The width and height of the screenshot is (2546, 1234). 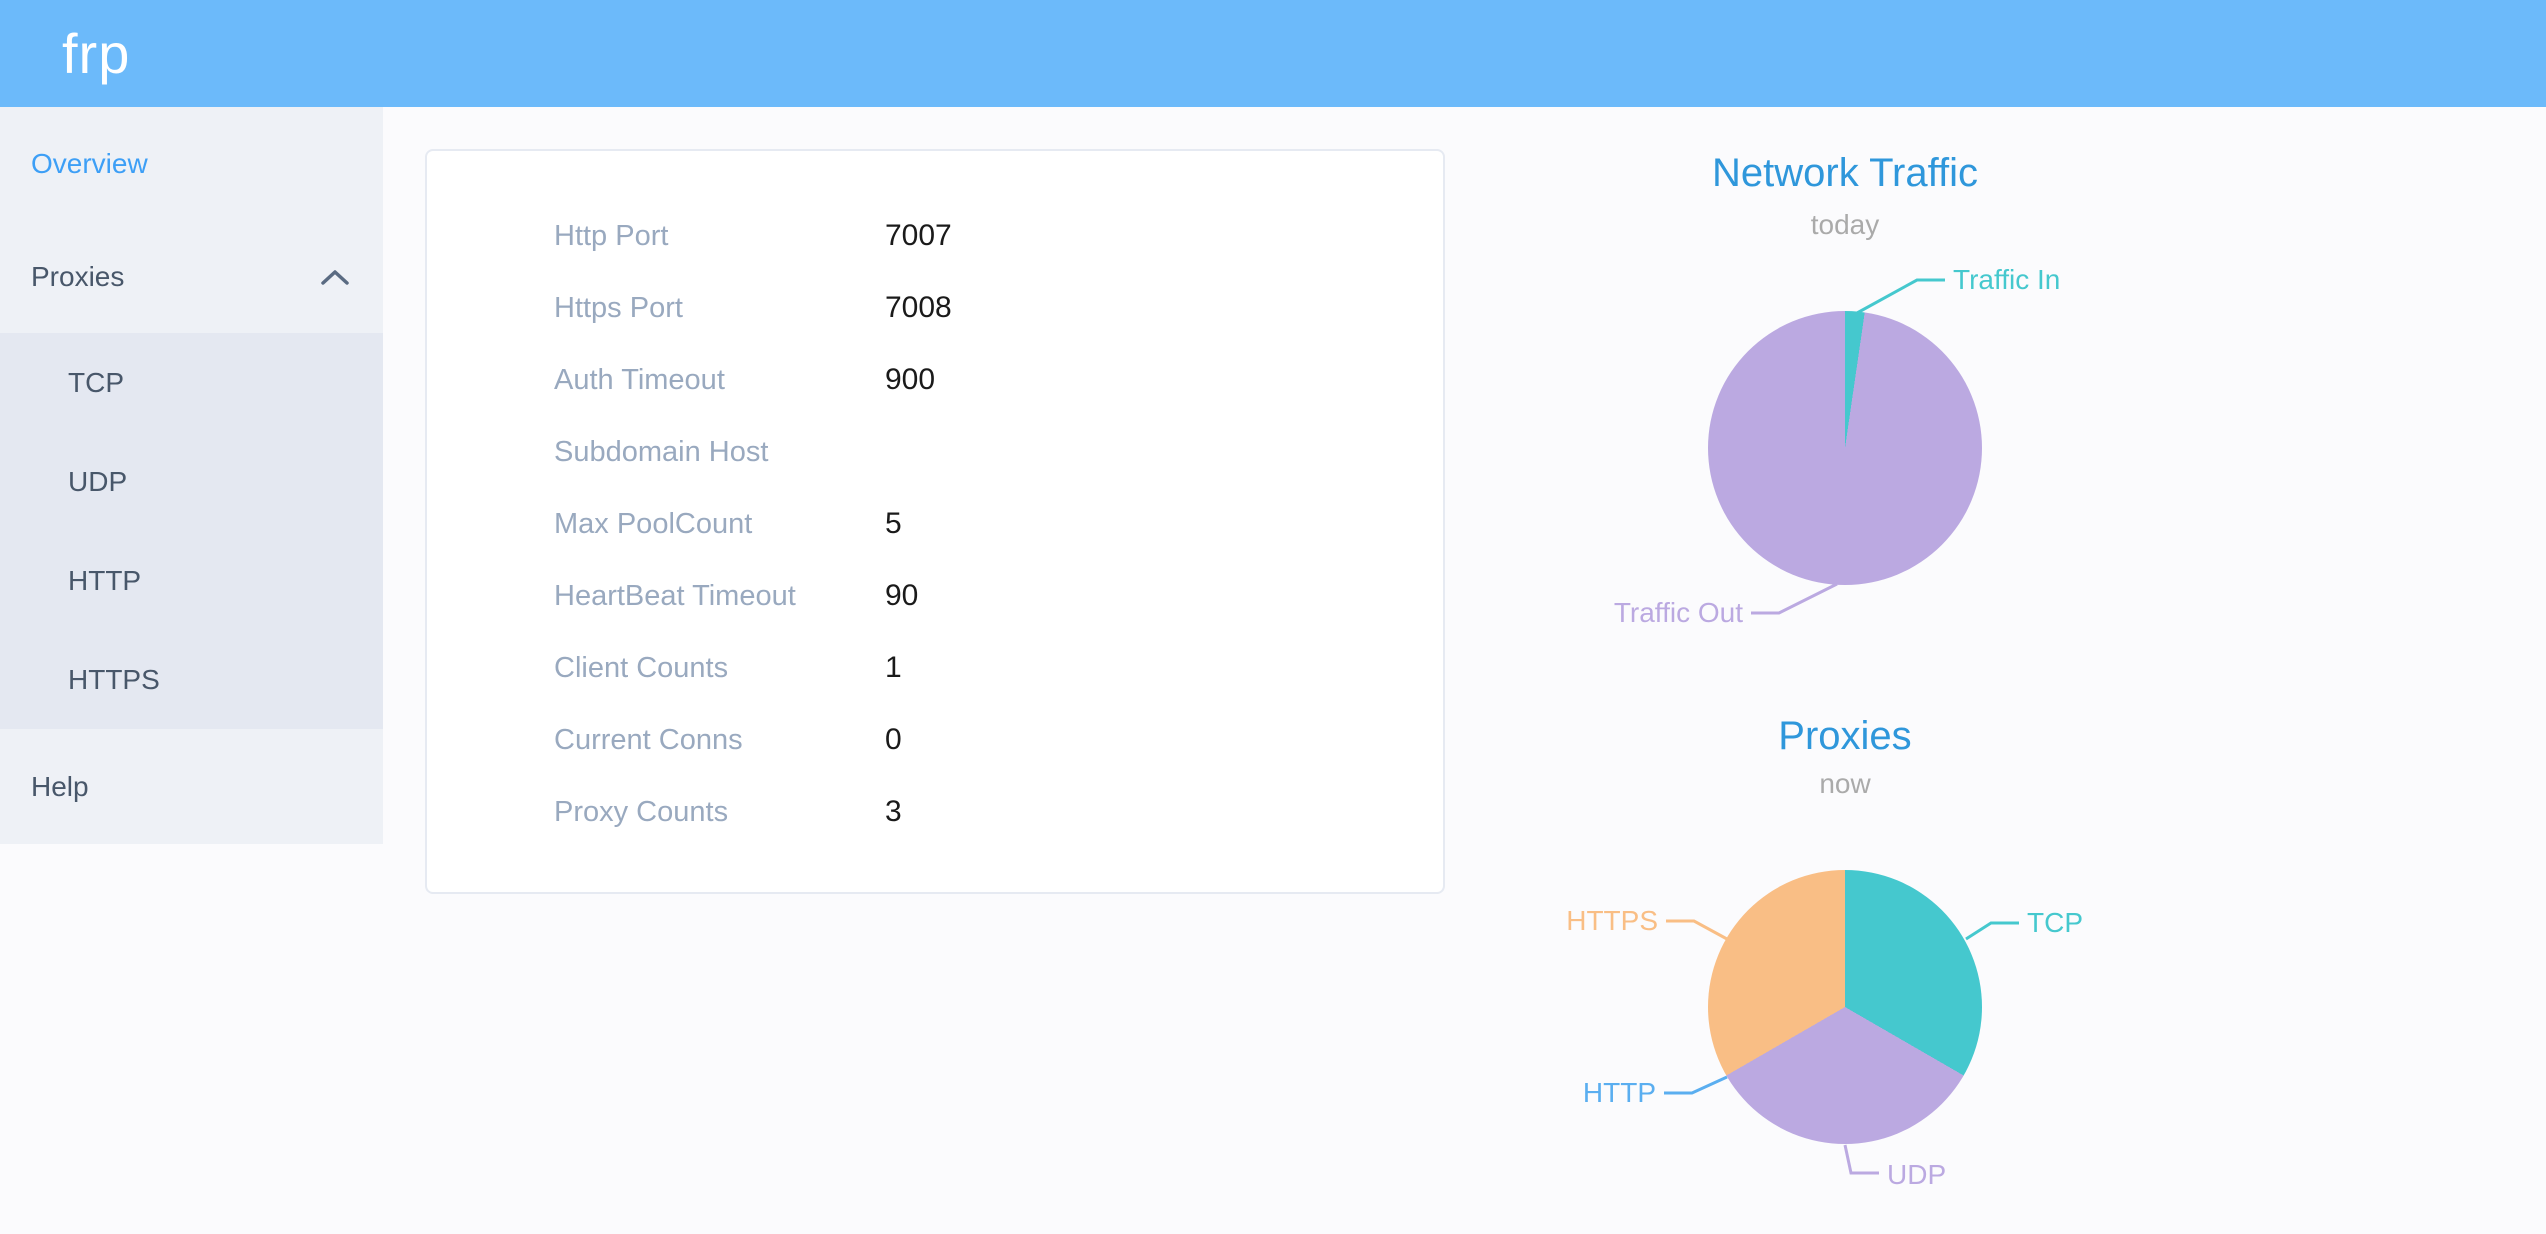 What do you see at coordinates (639, 379) in the screenshot?
I see `info-label: Auth Timeout` at bounding box center [639, 379].